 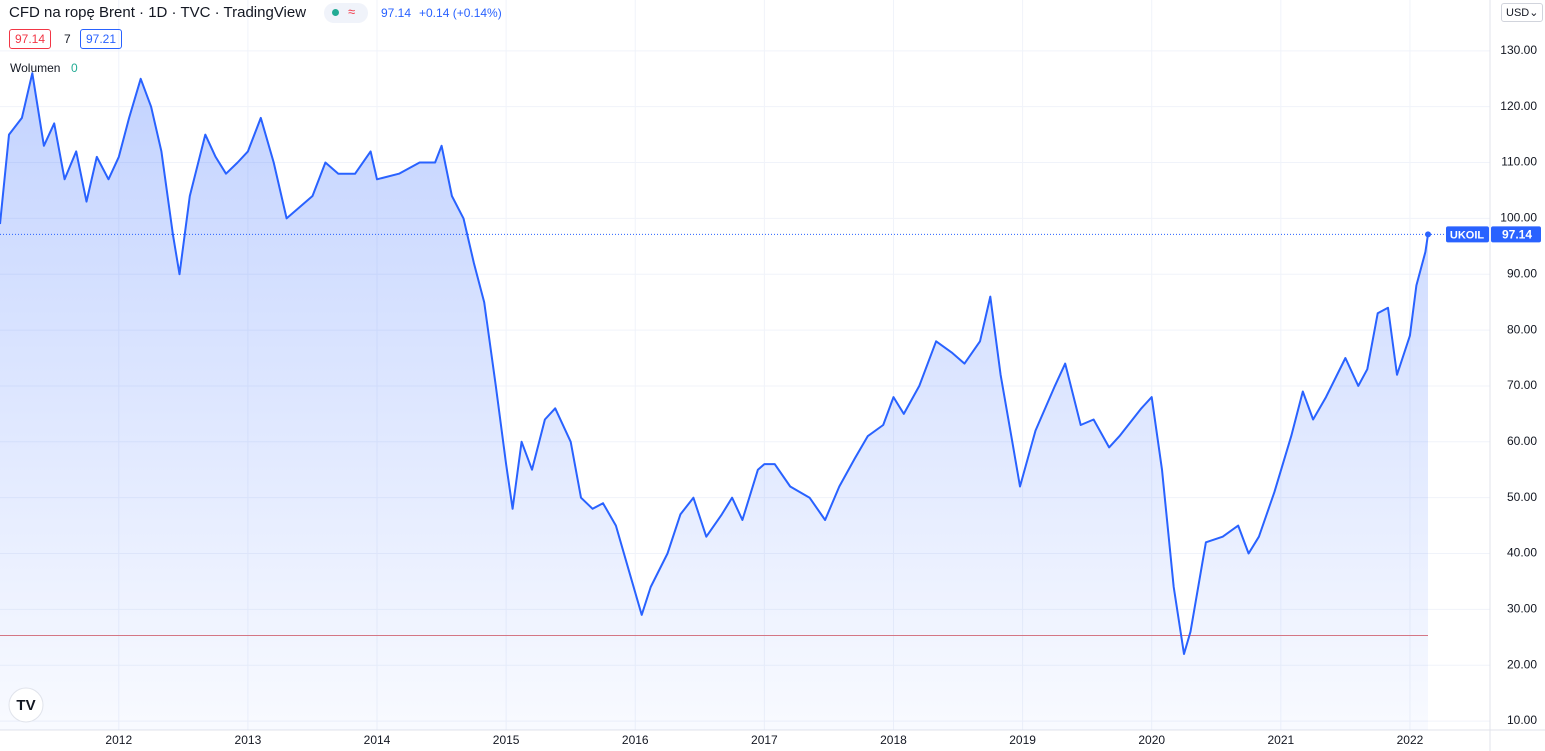 I want to click on tv-logo: TV, so click(x=26, y=705).